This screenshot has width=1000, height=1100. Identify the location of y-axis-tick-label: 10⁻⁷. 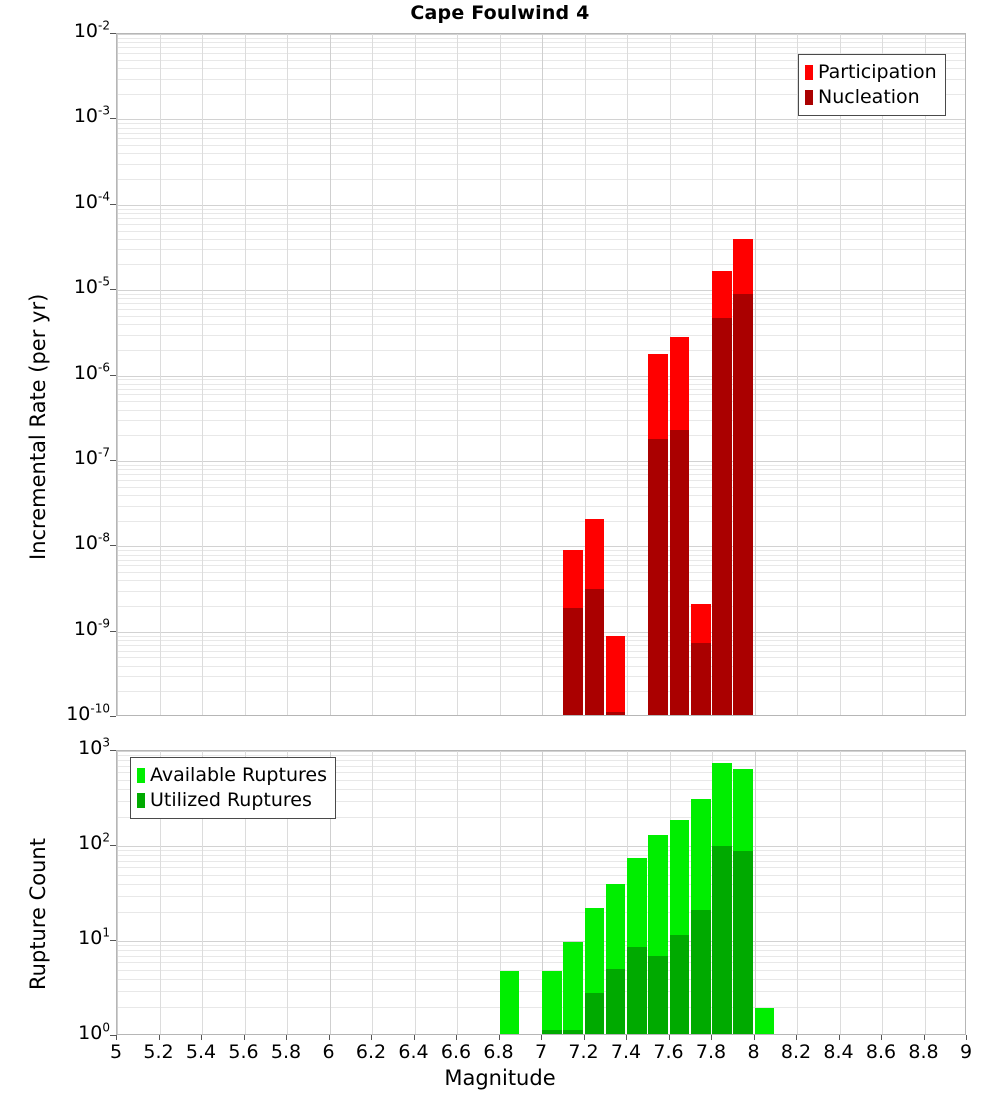
(91, 457).